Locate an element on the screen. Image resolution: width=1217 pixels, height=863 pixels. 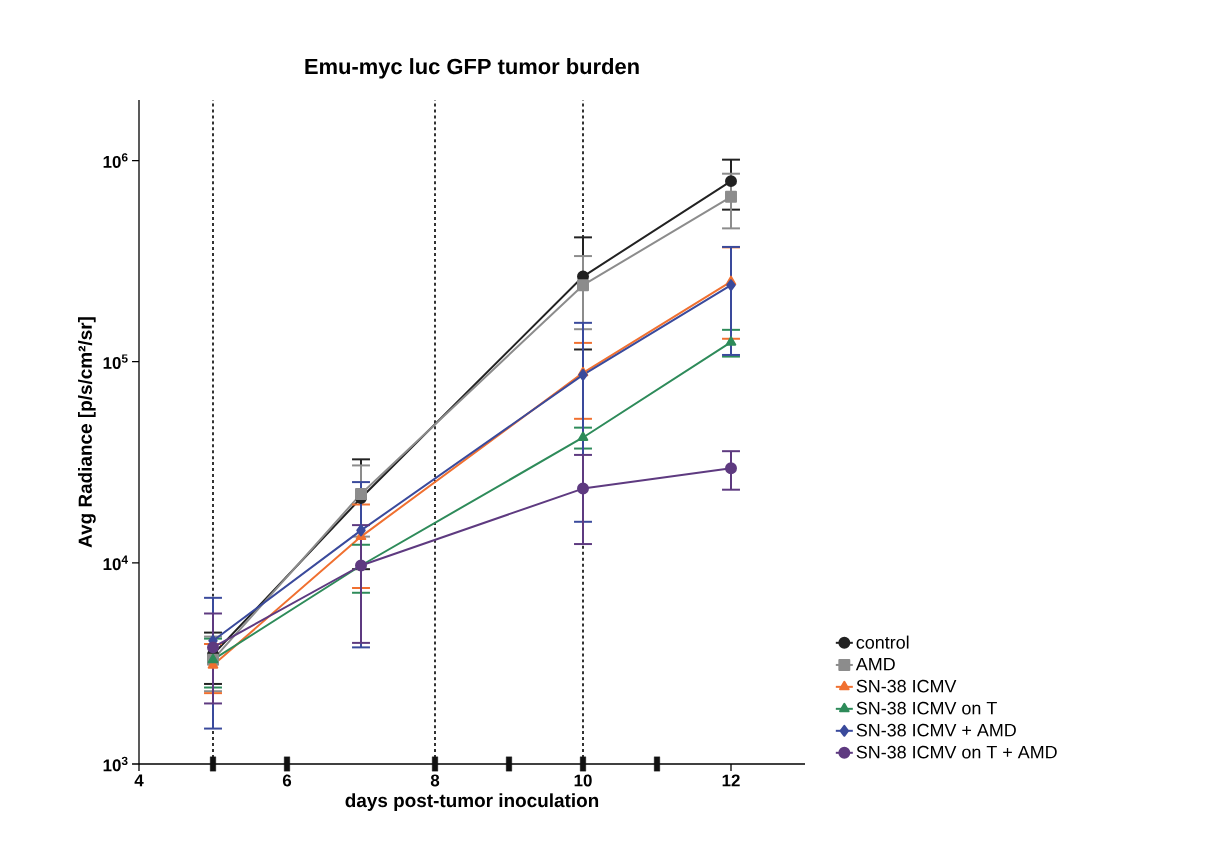
x-tick-label: 10 is located at coordinates (583, 780).